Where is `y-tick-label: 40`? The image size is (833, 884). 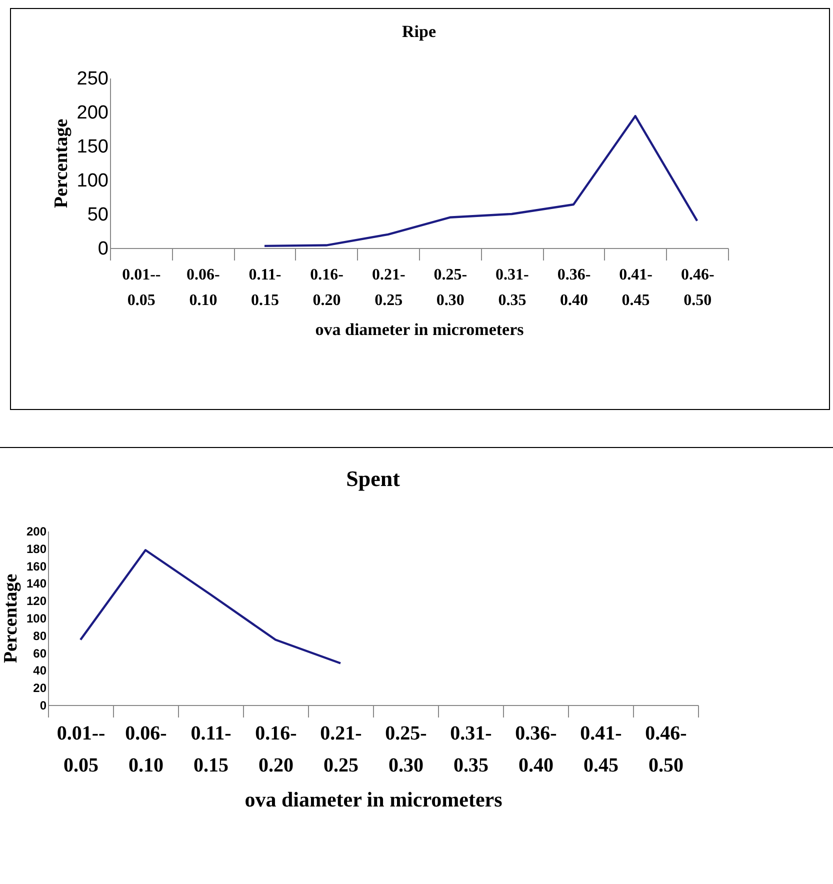 y-tick-label: 40 is located at coordinates (40, 671).